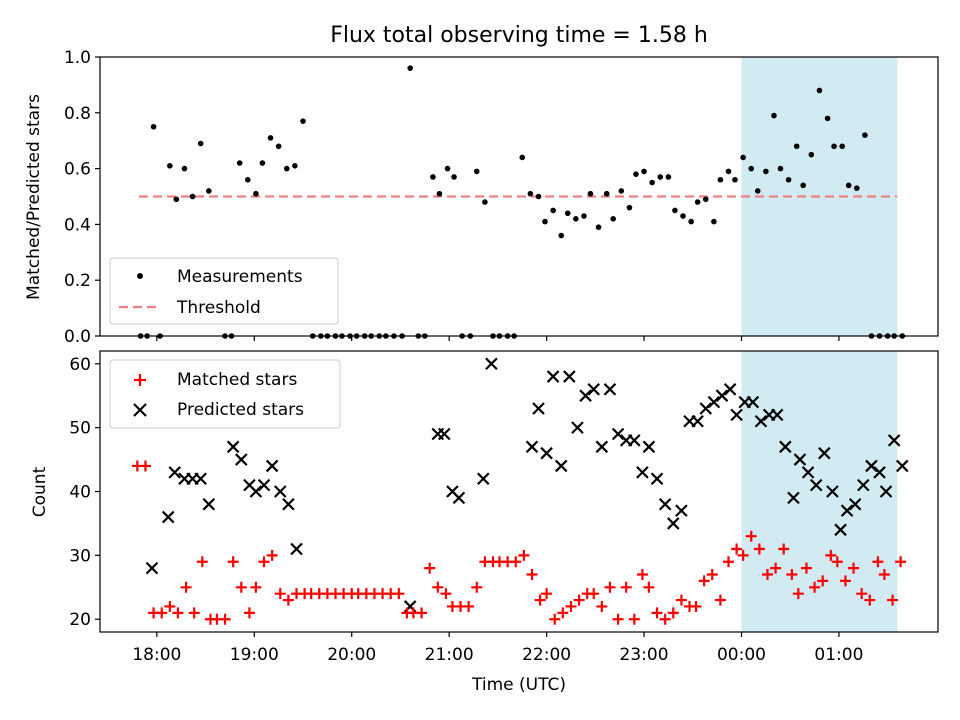 The width and height of the screenshot is (960, 720). I want to click on x-tick-label: 18:00, so click(156, 655).